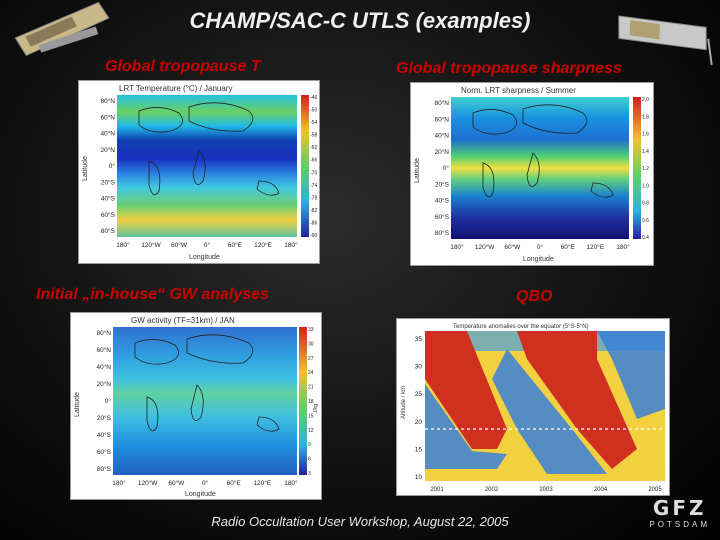 Image resolution: width=720 pixels, height=540 pixels. What do you see at coordinates (313, 136) in the screenshot?
I see `colorbar-tick-label: -58` at bounding box center [313, 136].